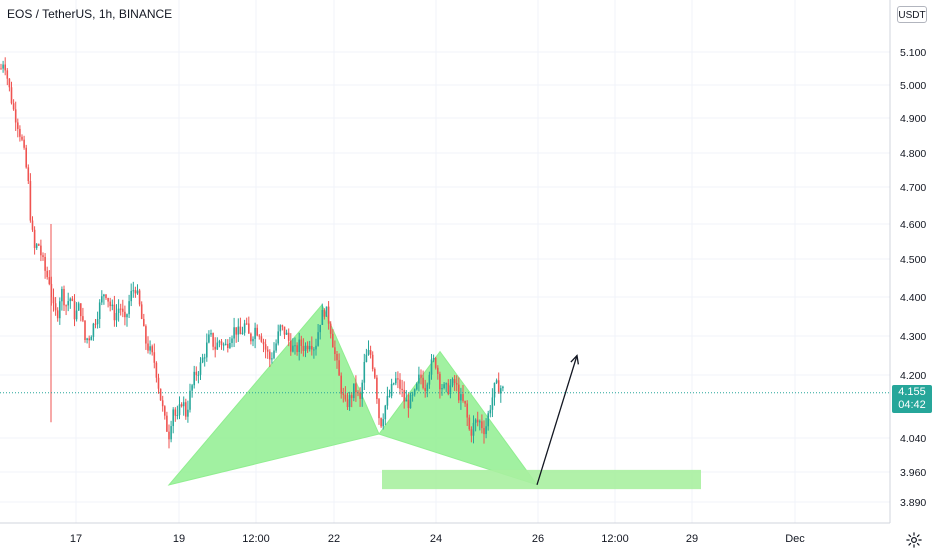 This screenshot has height=550, width=932. Describe the element at coordinates (912, 399) in the screenshot. I see `last-price-badge: 4.155 04:42` at that location.